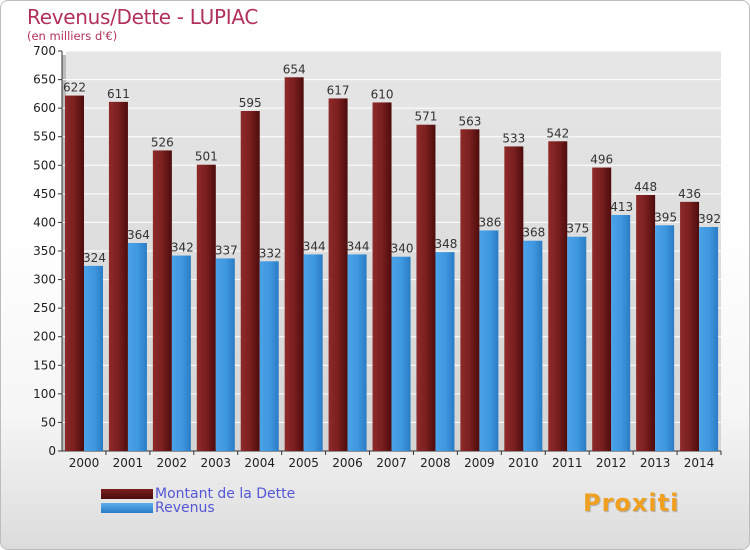 The width and height of the screenshot is (750, 550). I want to click on x-tick-label: 2009, so click(479, 463).